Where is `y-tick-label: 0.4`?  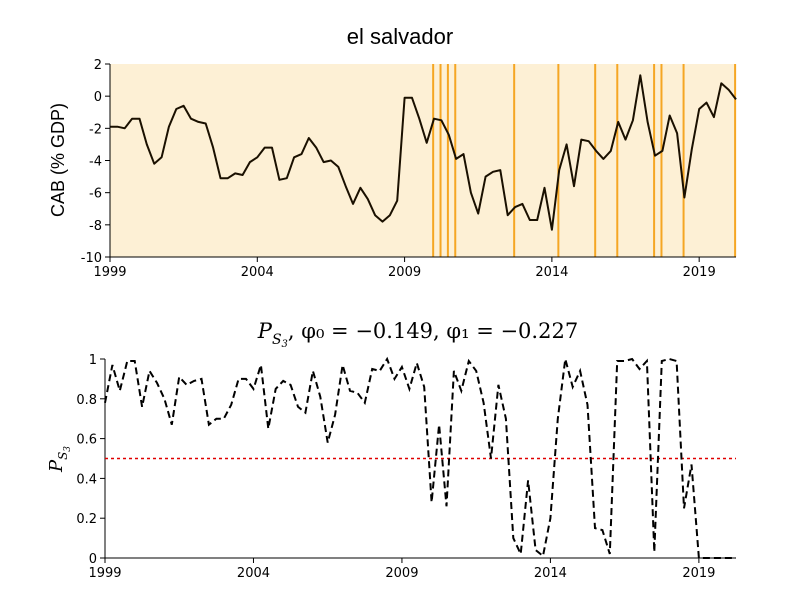
y-tick-label: 0.4 is located at coordinates (86, 479).